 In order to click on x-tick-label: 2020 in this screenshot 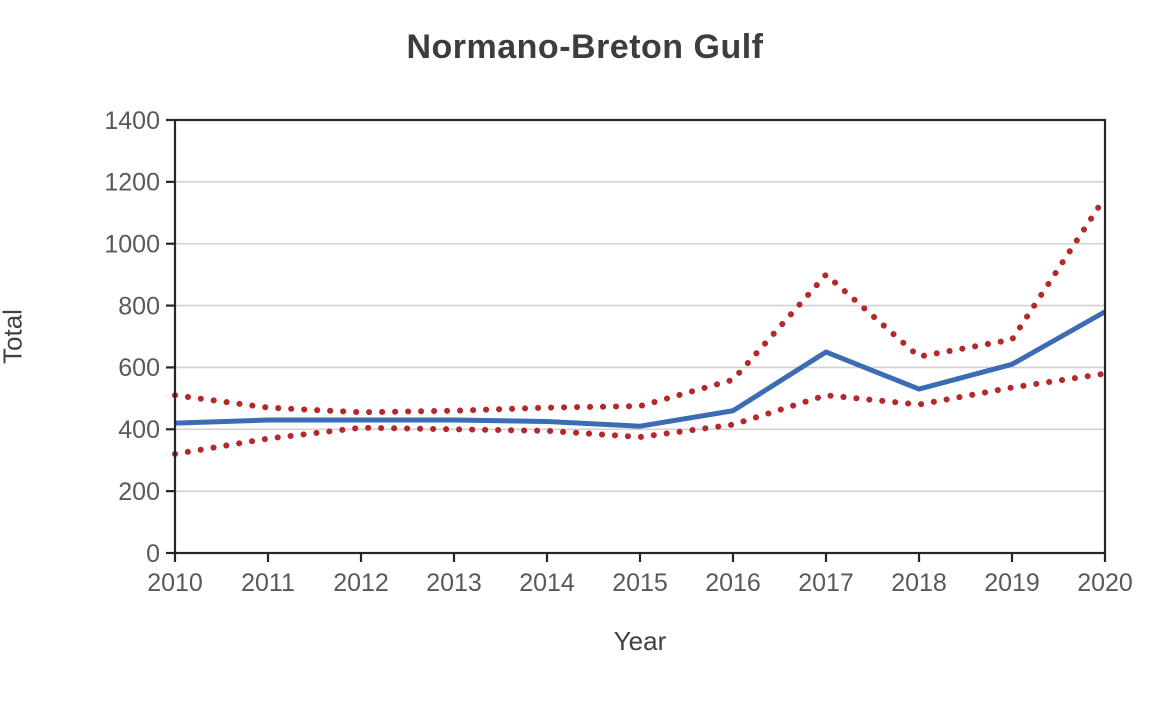, I will do `click(1105, 583)`.